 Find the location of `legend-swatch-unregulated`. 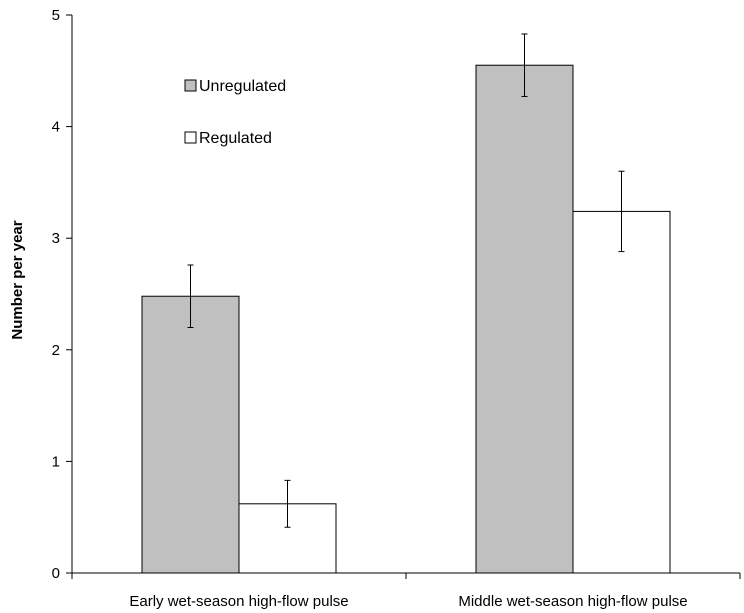

legend-swatch-unregulated is located at coordinates (190, 85).